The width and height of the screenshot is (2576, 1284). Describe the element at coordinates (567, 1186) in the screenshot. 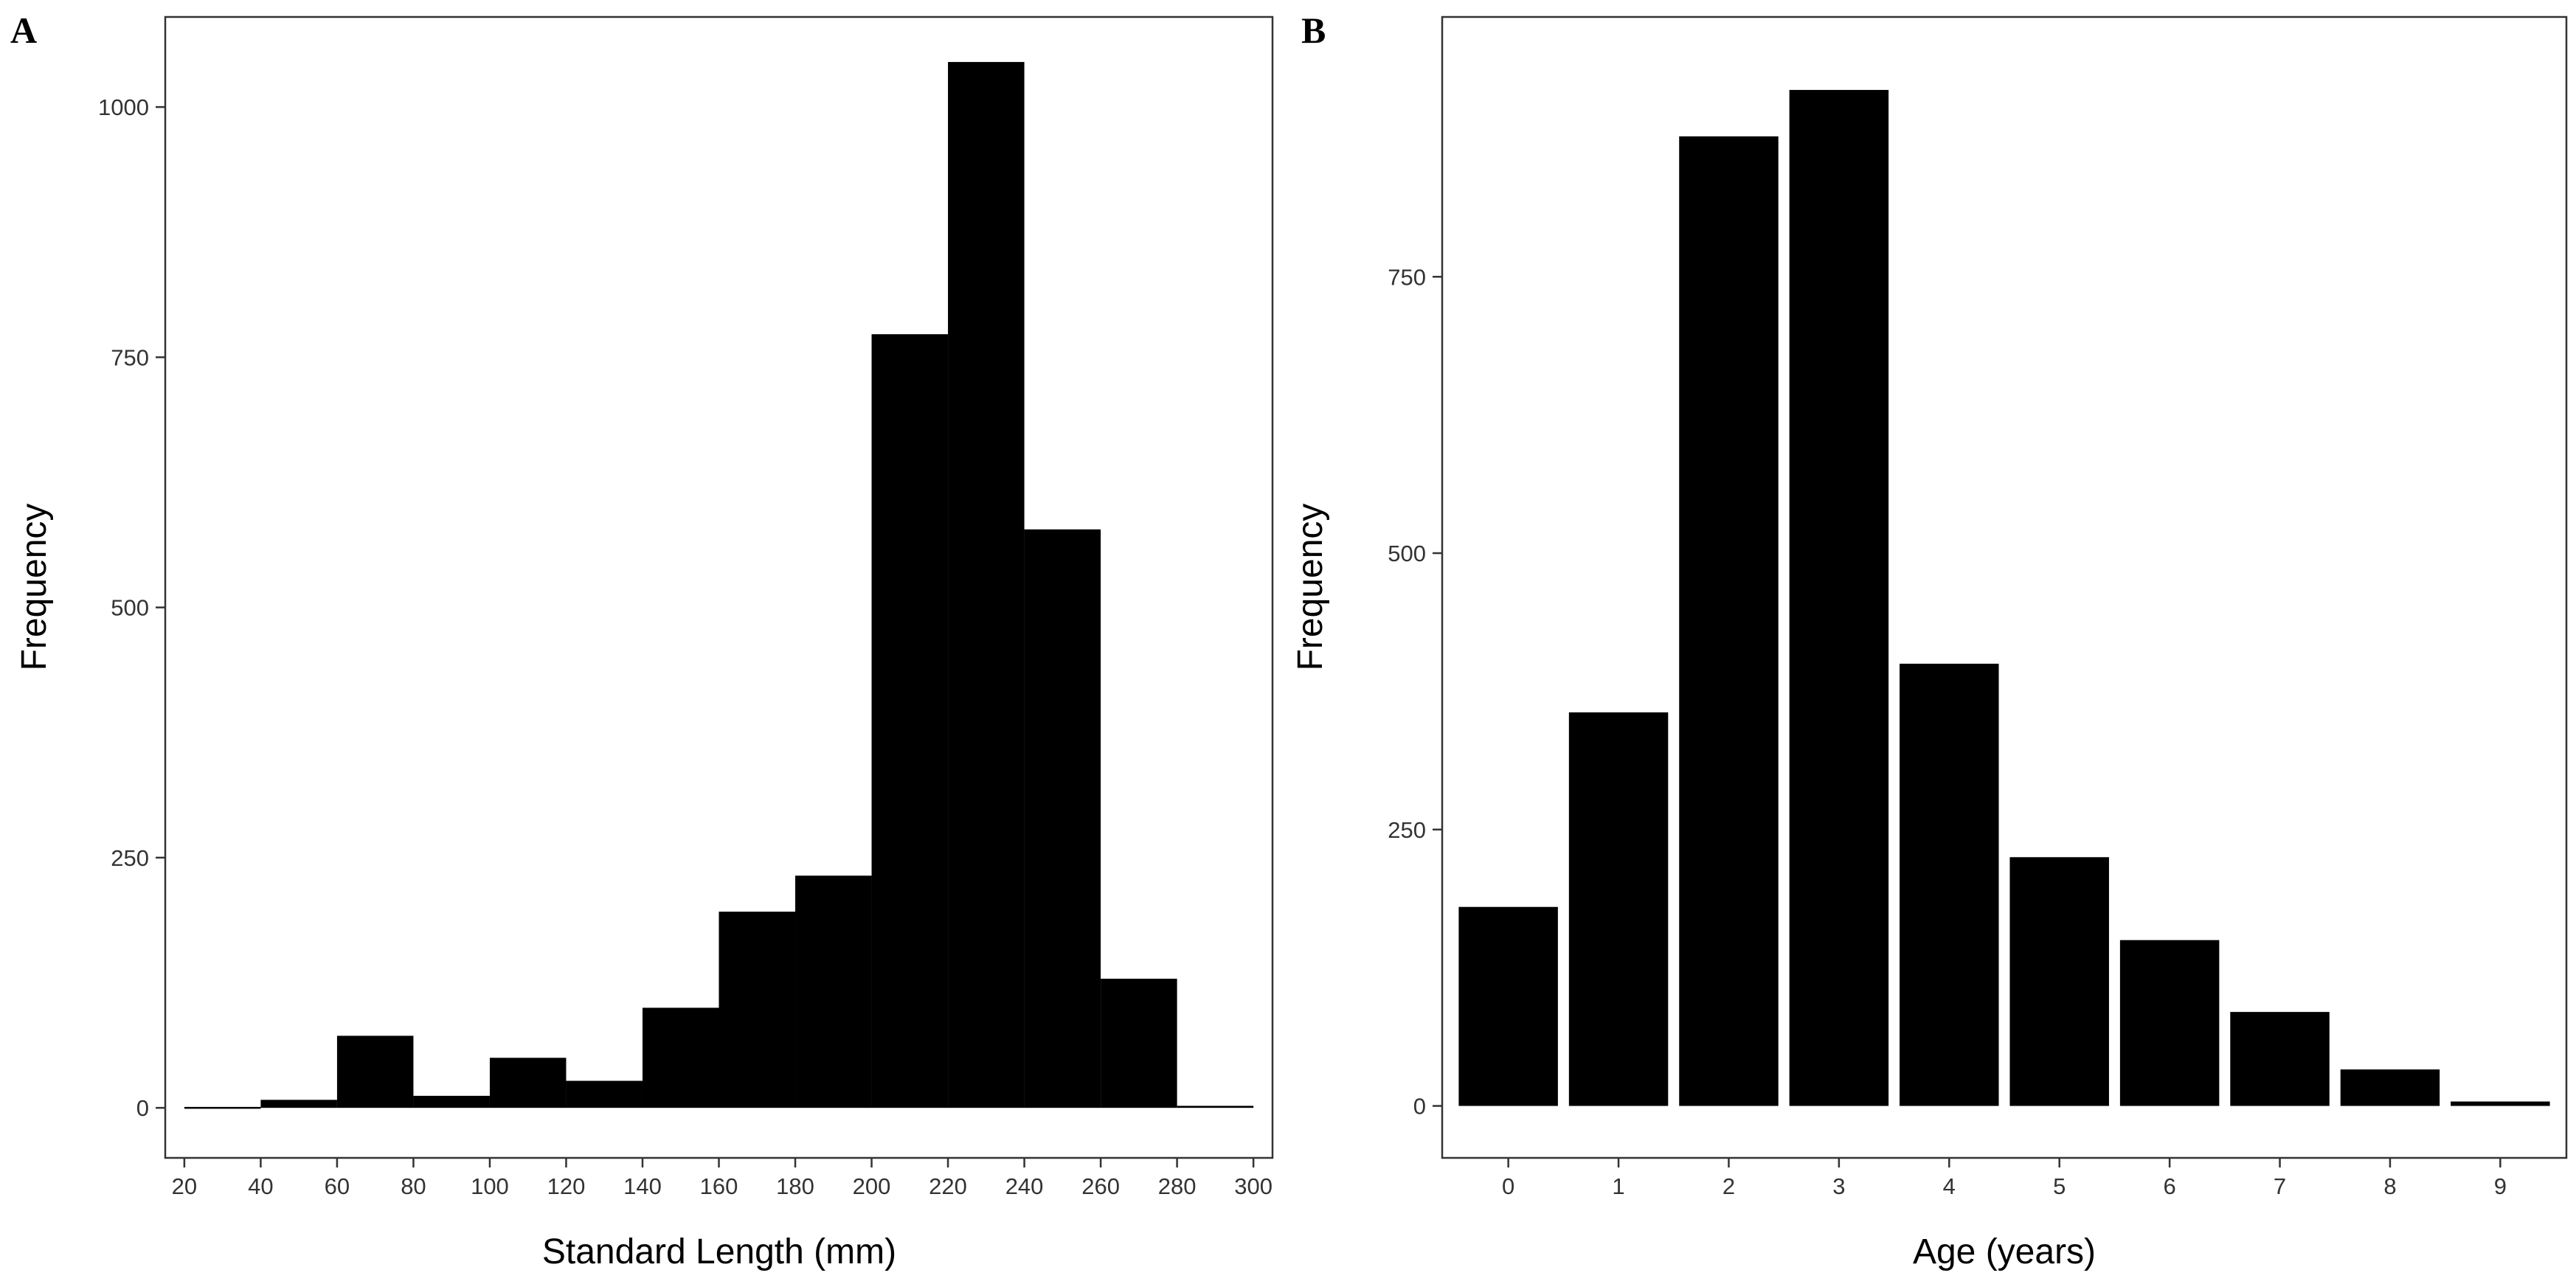

I see `x-tick-label: 120` at that location.